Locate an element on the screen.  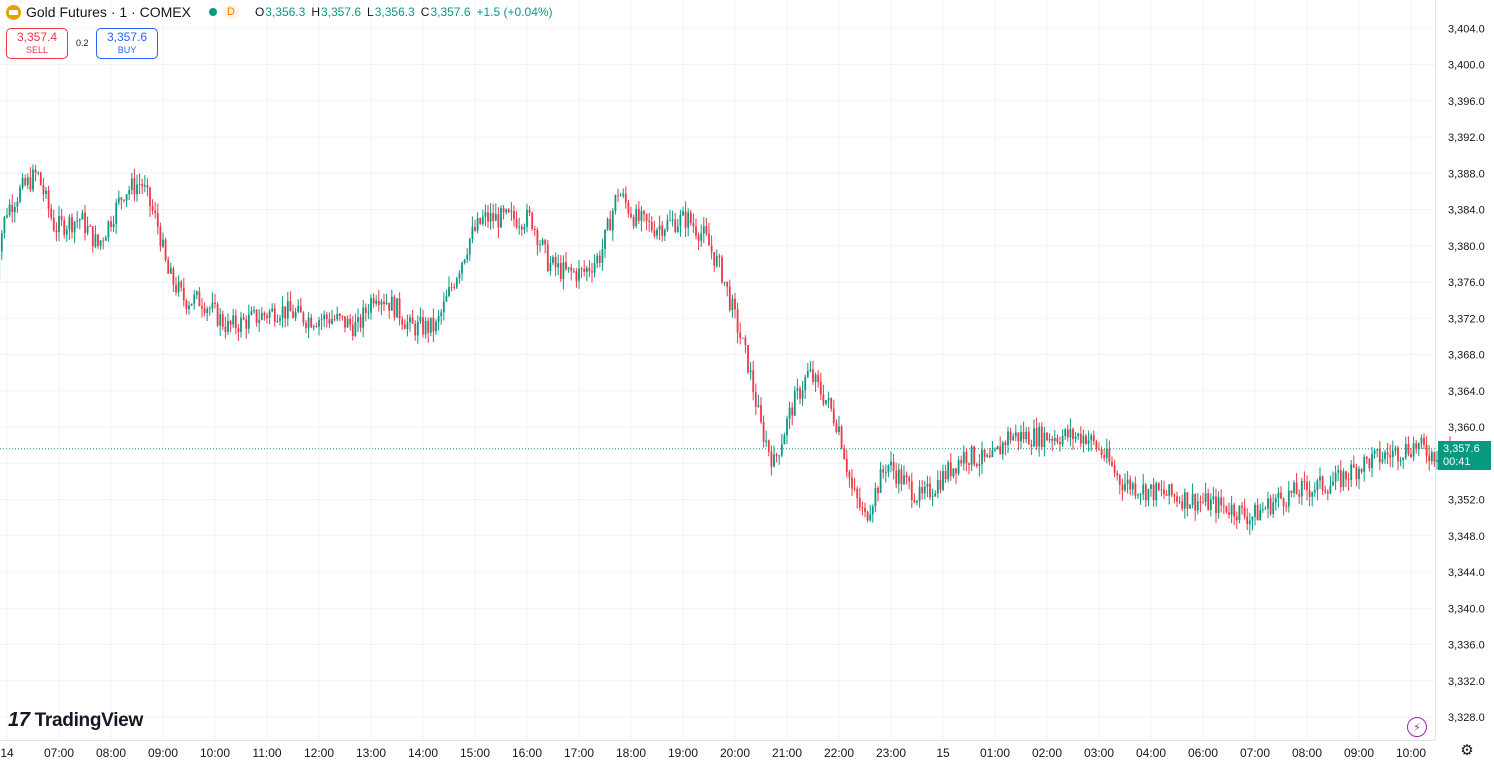
y-tick-label: 3,376.0 is located at coordinates (1466, 283).